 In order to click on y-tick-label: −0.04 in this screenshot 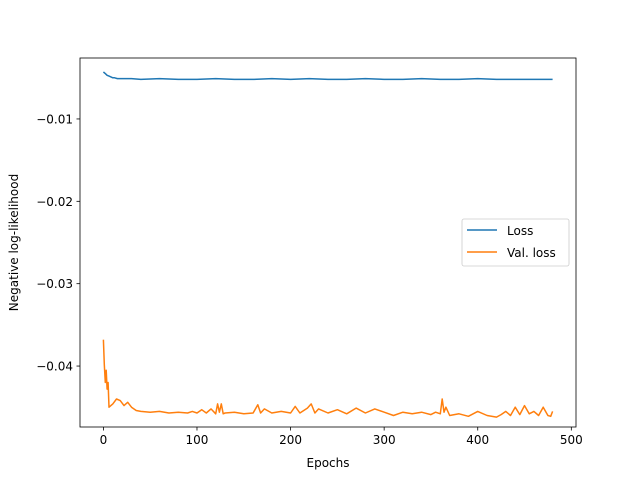, I will do `click(54, 367)`.